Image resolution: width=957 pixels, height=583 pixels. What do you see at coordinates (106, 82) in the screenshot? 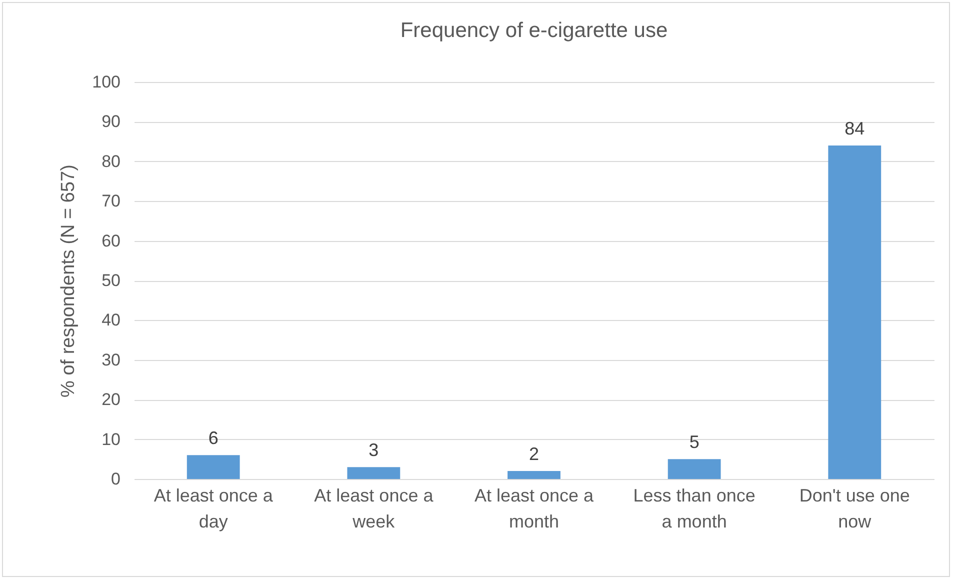
I see `y-tick-label: 100` at bounding box center [106, 82].